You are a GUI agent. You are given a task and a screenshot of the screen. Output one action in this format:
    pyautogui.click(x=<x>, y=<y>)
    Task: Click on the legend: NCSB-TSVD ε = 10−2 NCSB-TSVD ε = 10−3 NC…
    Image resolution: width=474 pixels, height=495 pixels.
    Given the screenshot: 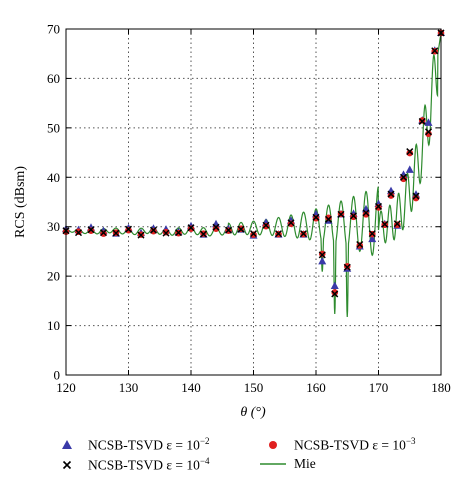 What is the action you would take?
    pyautogui.click(x=237, y=460)
    